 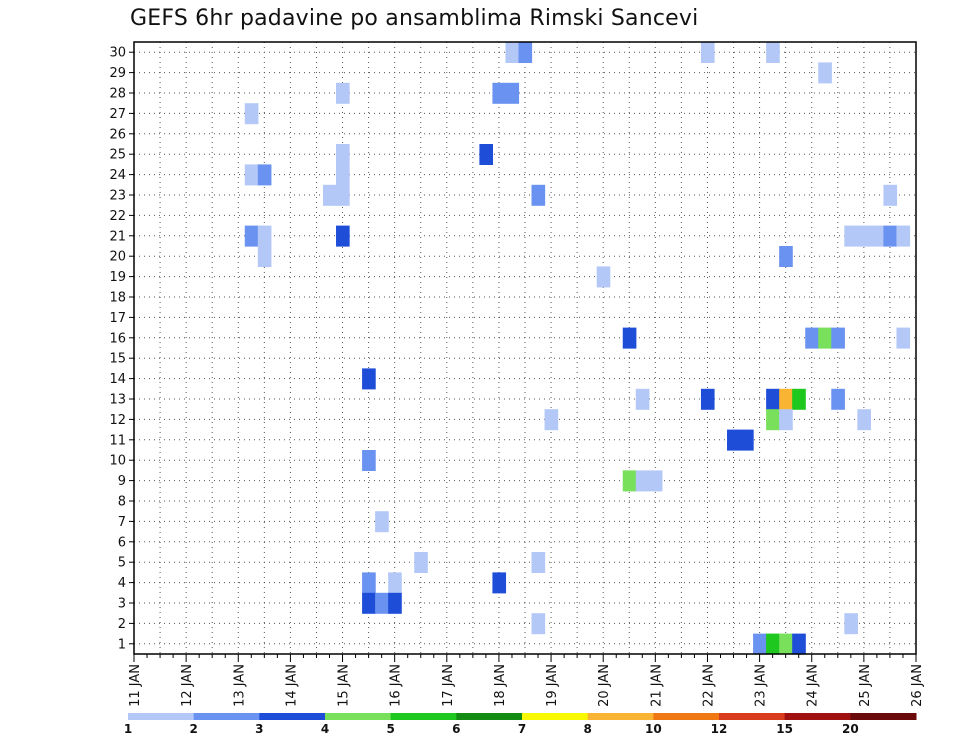 What do you see at coordinates (122, 624) in the screenshot?
I see `y-tick-label: 2` at bounding box center [122, 624].